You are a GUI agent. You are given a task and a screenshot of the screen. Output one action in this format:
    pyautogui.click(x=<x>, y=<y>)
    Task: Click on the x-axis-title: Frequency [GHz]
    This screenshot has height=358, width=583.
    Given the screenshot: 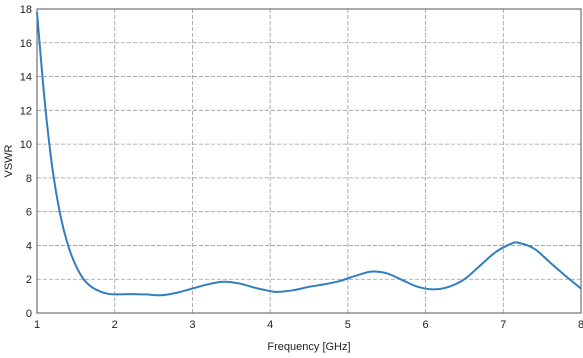 What is the action you would take?
    pyautogui.click(x=308, y=347)
    